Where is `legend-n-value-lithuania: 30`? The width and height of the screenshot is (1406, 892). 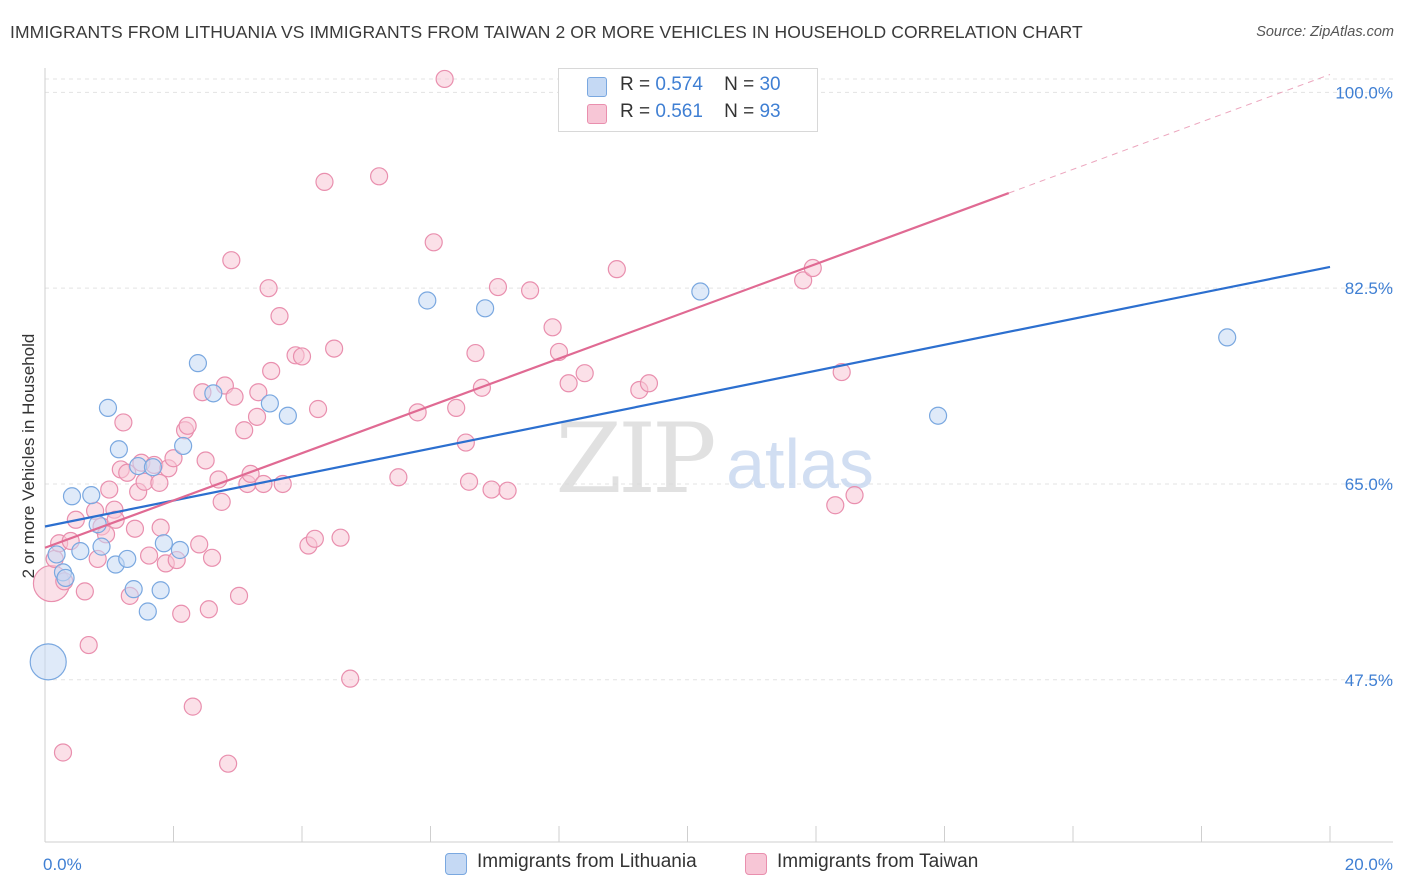 legend-n-value-lithuania: 30 is located at coordinates (770, 84).